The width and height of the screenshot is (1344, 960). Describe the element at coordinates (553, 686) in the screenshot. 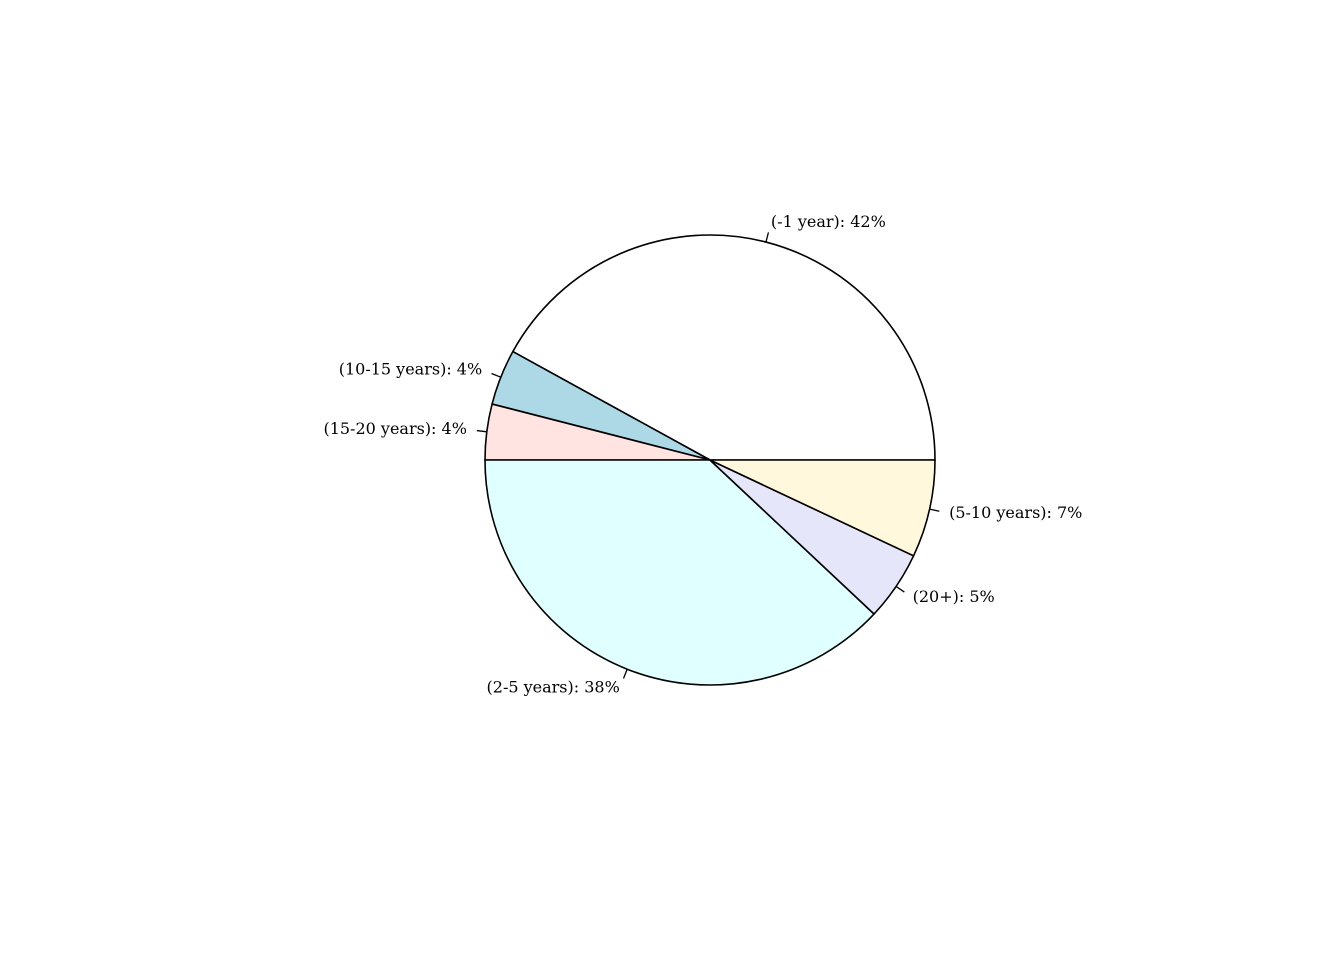

I see `pie-label-2-5-years: (2-5 years): 38%` at that location.